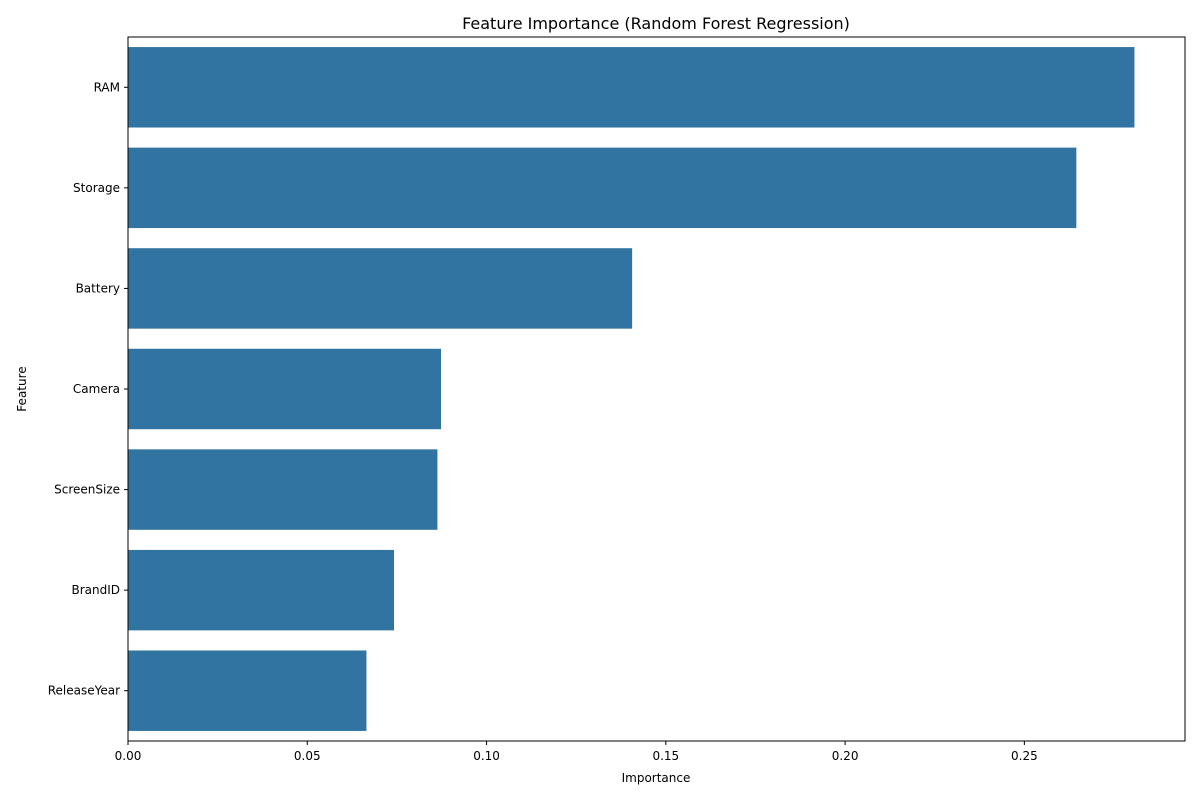 The image size is (1200, 800). I want to click on bar-battery, so click(380, 288).